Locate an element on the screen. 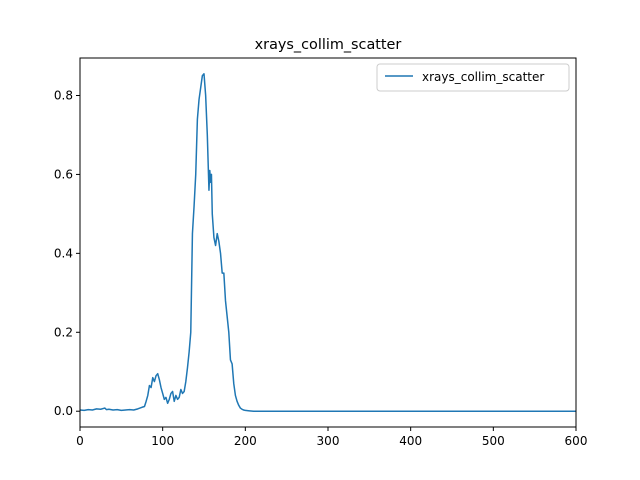 Image resolution: width=640 pixels, height=480 pixels. y-tick-label: 0.2 is located at coordinates (63, 332).